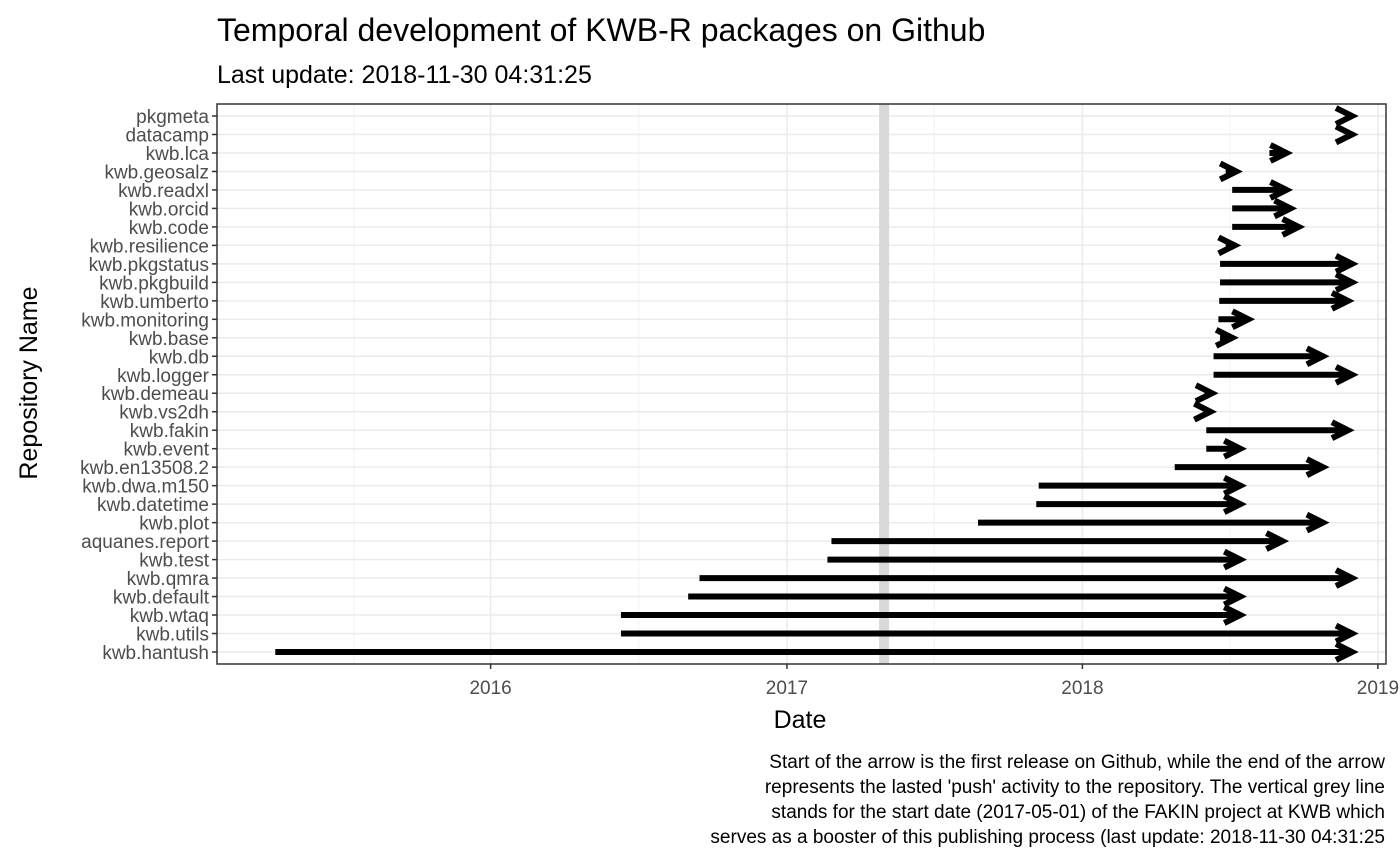  Describe the element at coordinates (1252, 467) in the screenshot. I see `arrow-kwb.en13508.2` at that location.